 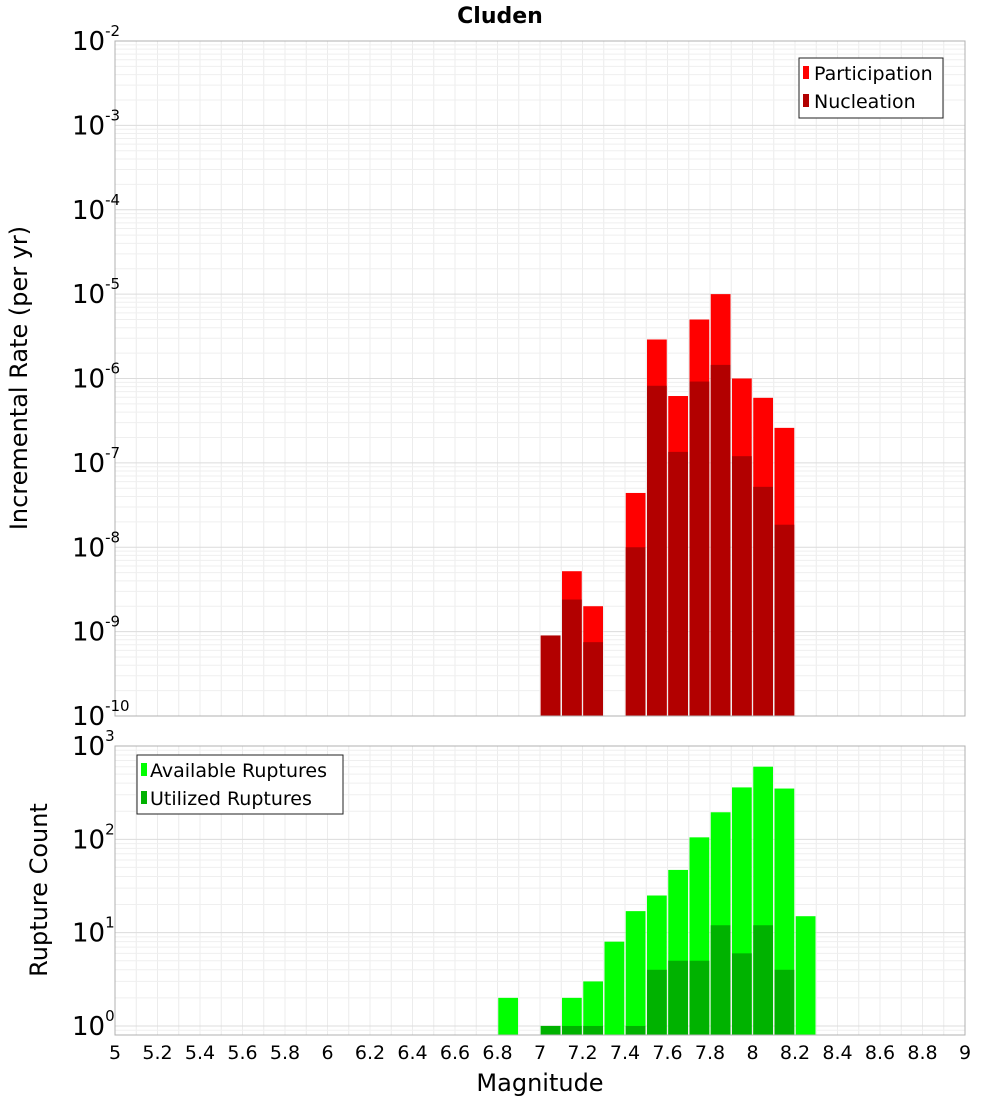 What do you see at coordinates (93, 744) in the screenshot?
I see `count-y-tick-label: 10³` at bounding box center [93, 744].